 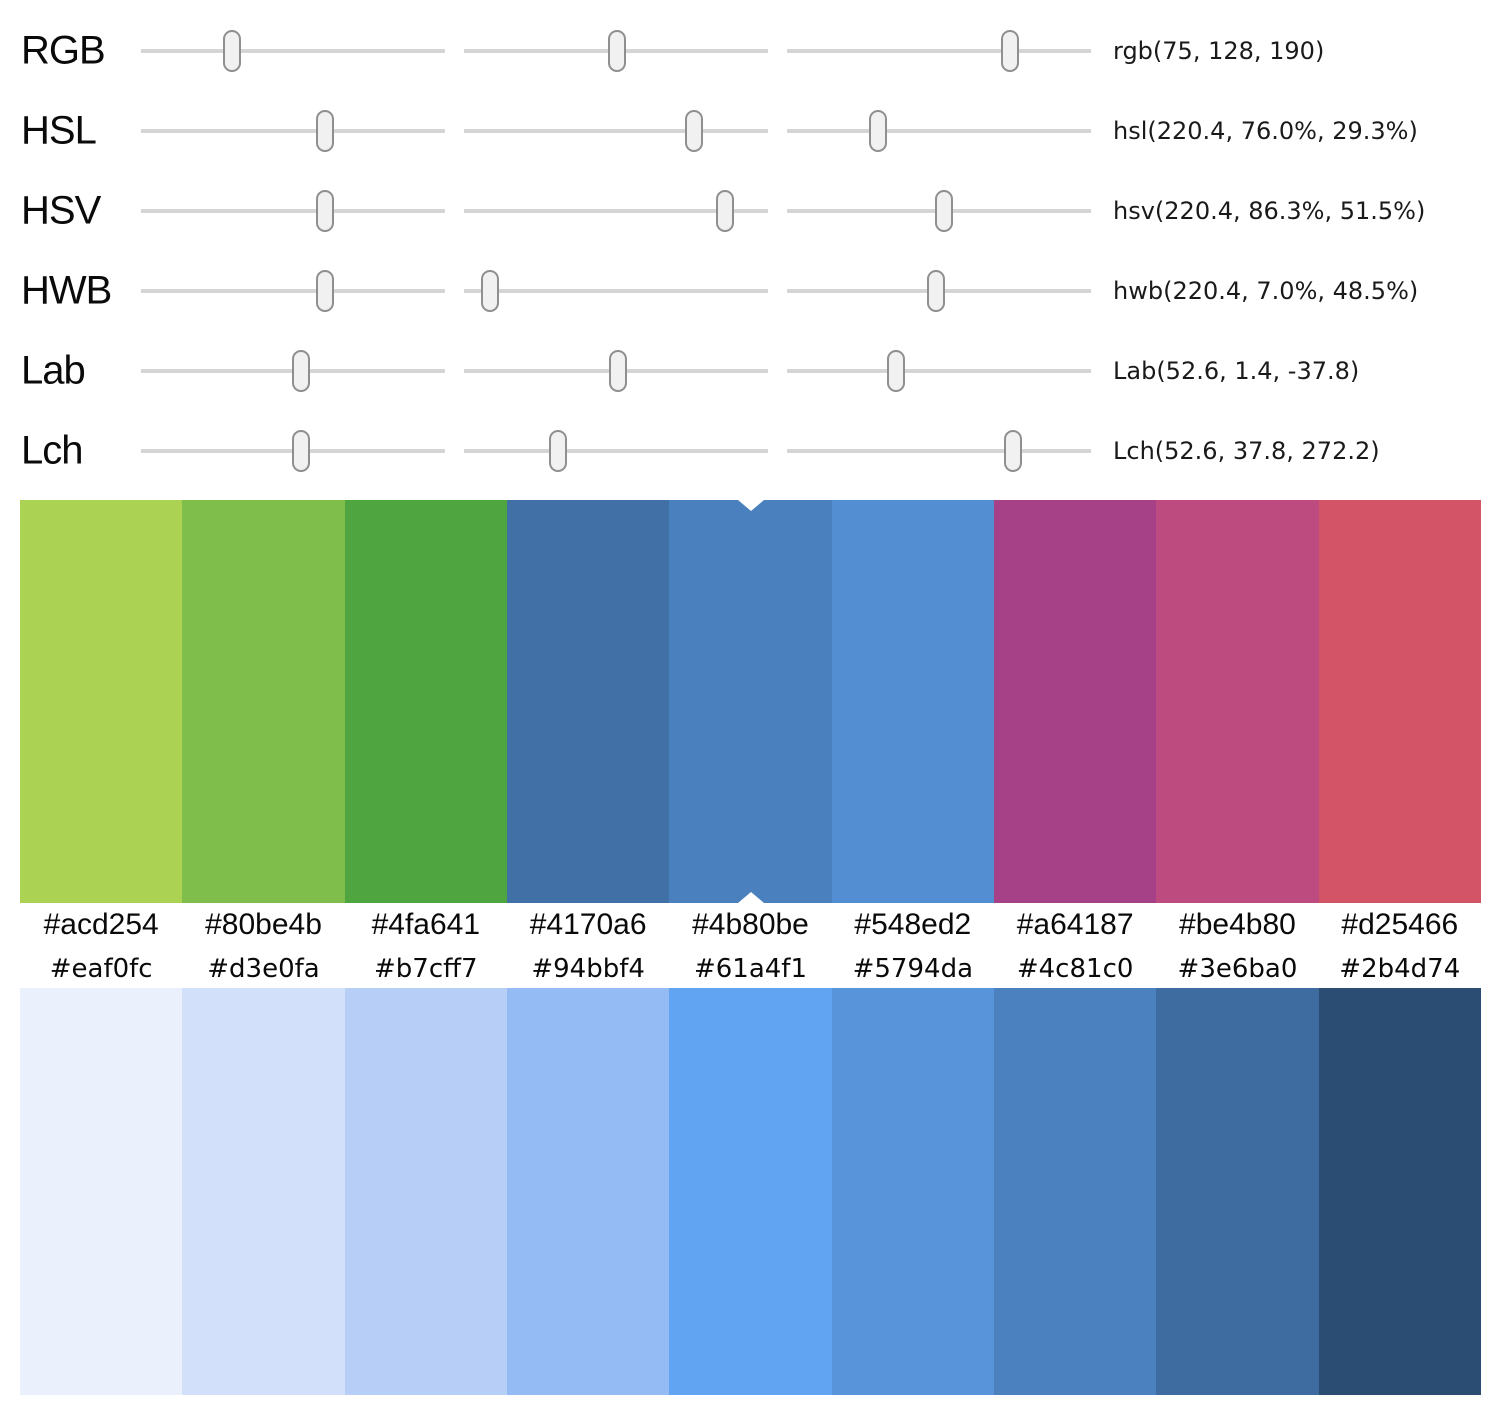 I want to click on harmony-hex-label-3: #4170a6, so click(x=588, y=924).